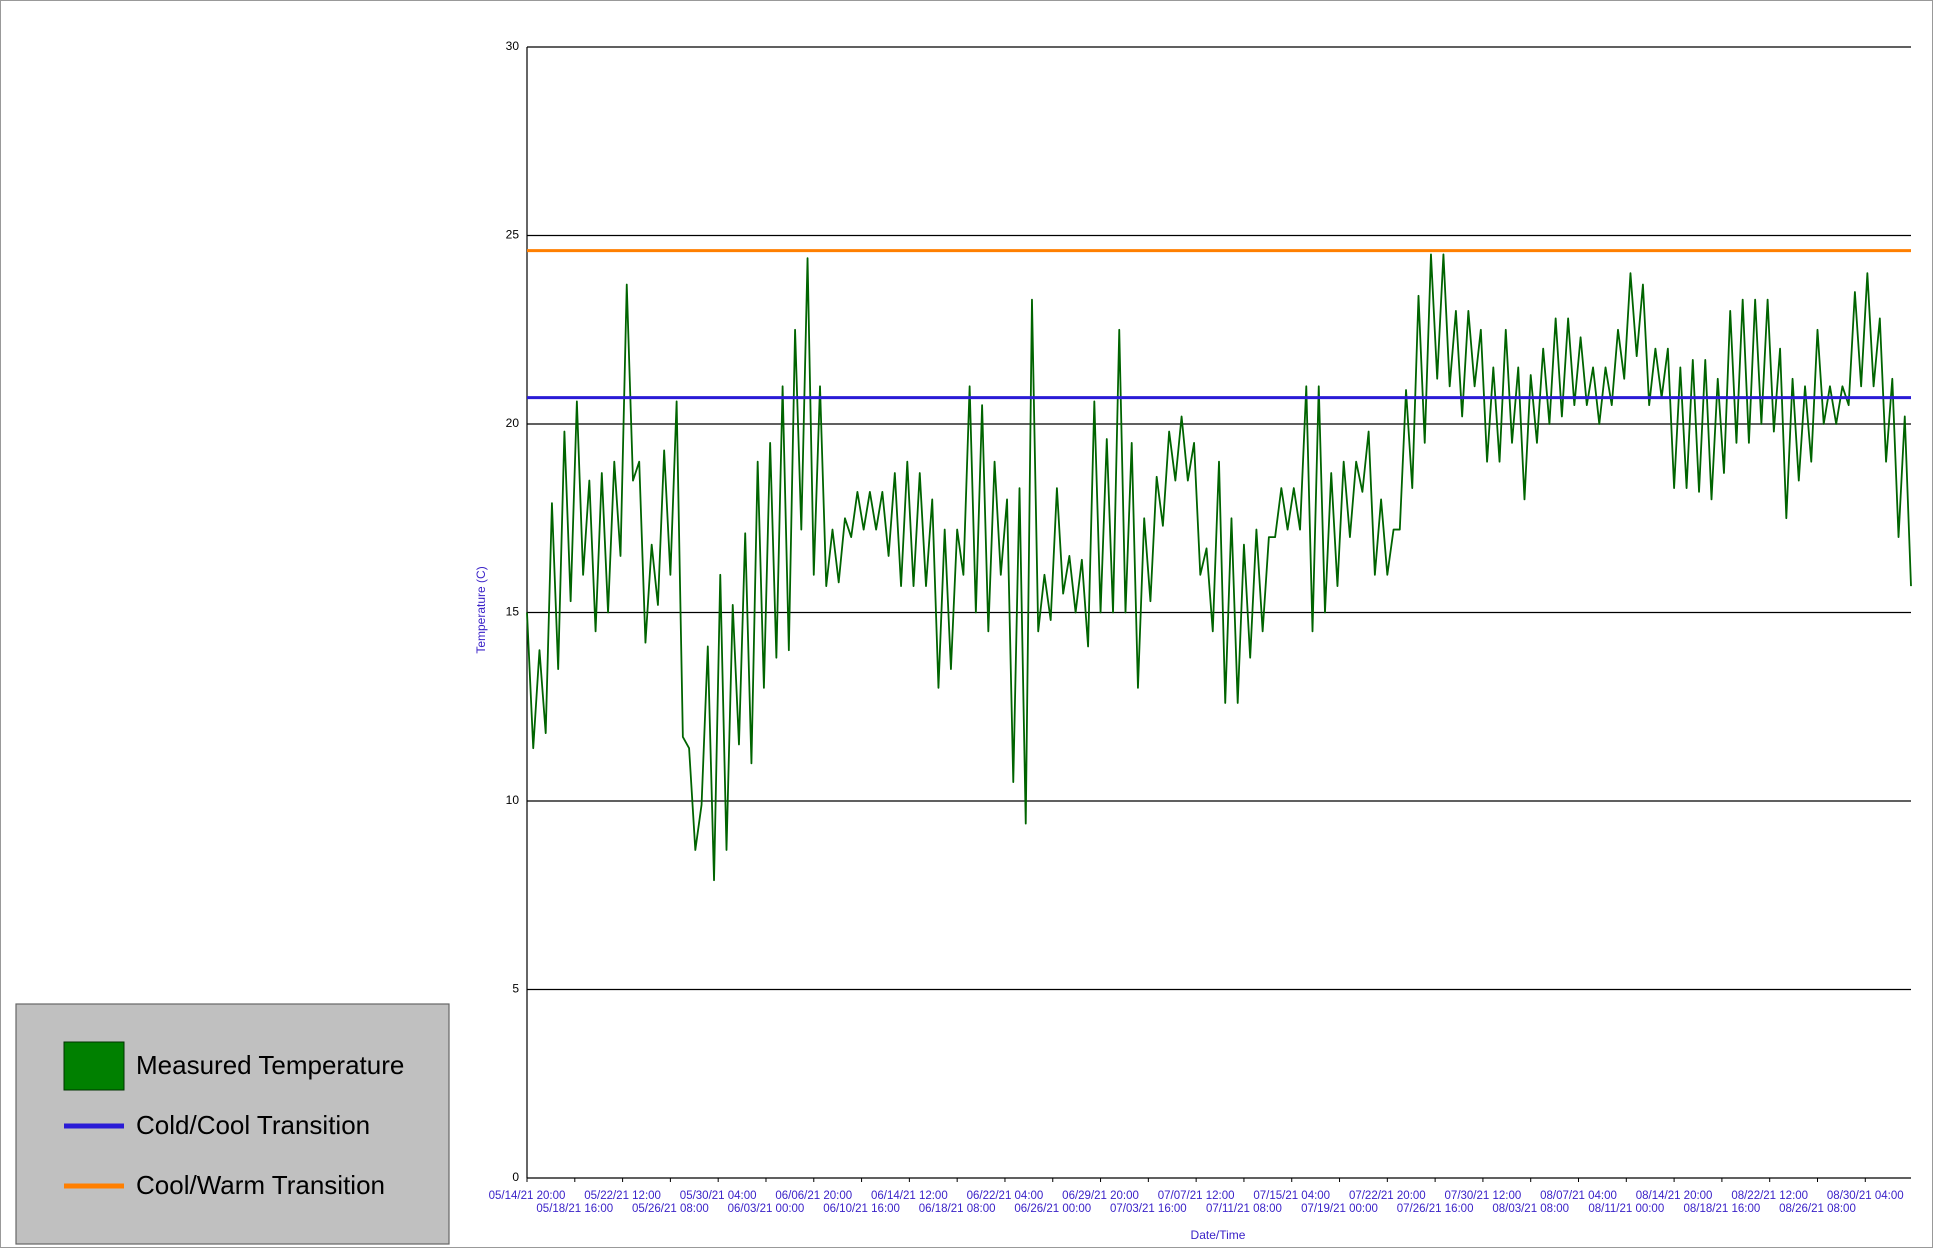 The width and height of the screenshot is (1933, 1248). I want to click on x-tick-label: 06/26/21 00:00, so click(1052, 1209).